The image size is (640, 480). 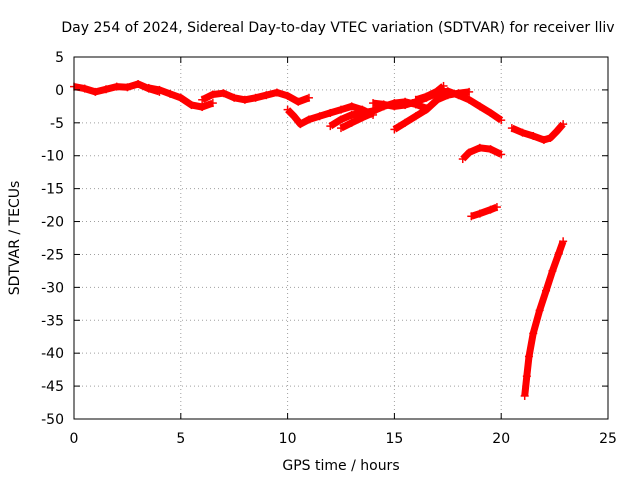 What do you see at coordinates (52, 387) in the screenshot?
I see `y-tick-label: -45` at bounding box center [52, 387].